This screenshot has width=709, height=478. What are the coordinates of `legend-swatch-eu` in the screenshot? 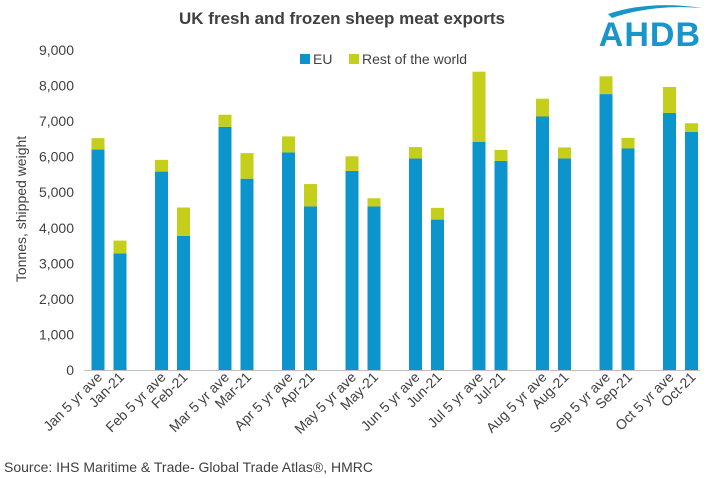 It's located at (305, 59).